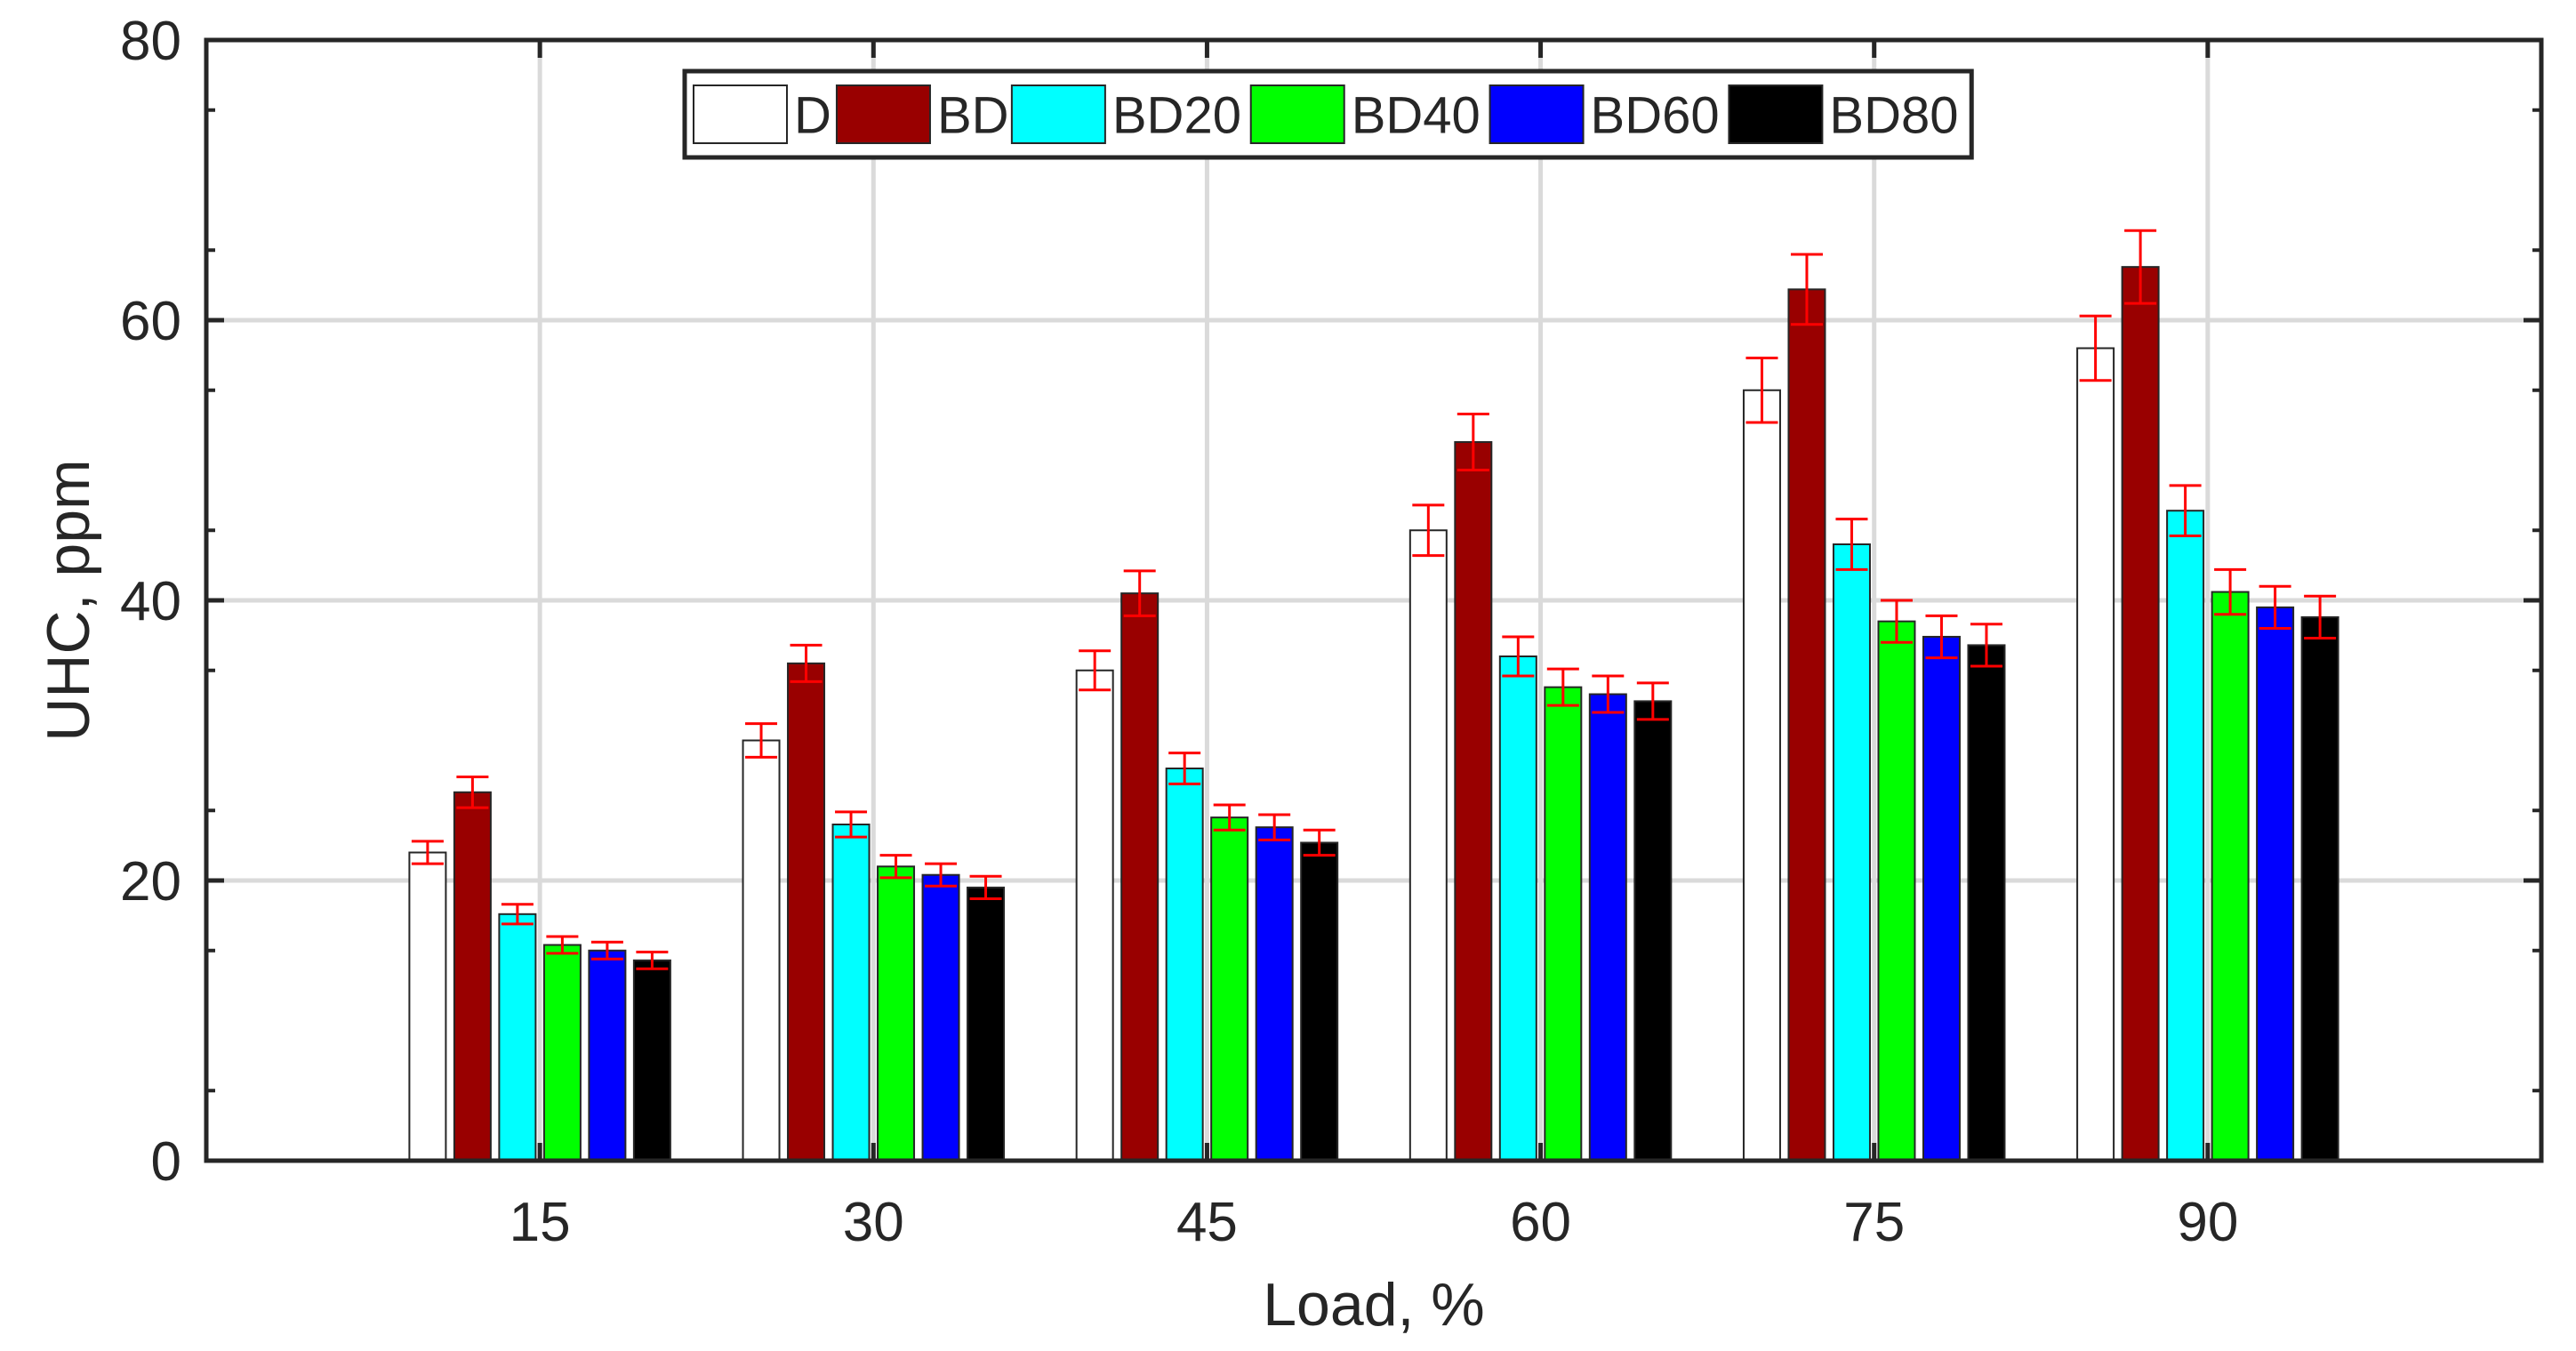 This screenshot has width=2576, height=1351. I want to click on legend-swatch-bd80, so click(1776, 114).